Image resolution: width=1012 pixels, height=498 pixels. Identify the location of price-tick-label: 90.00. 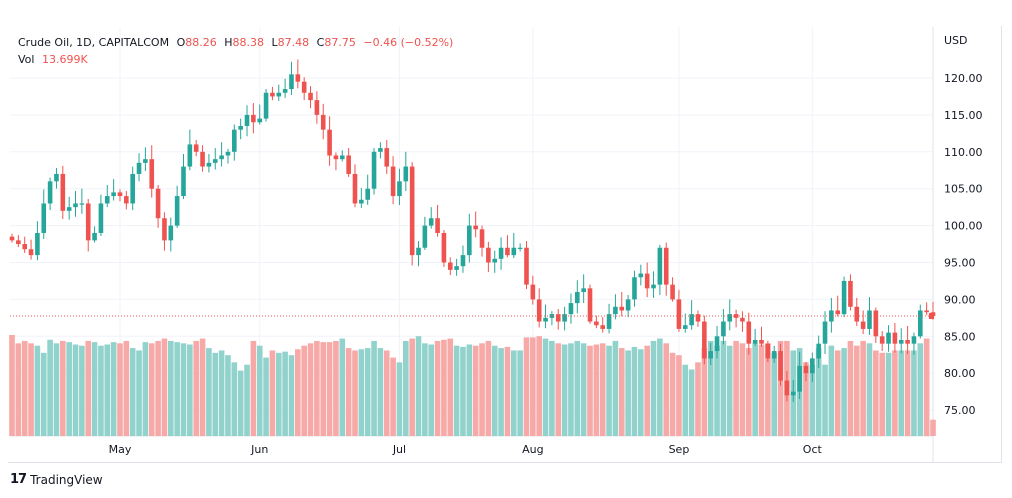
(960, 299).